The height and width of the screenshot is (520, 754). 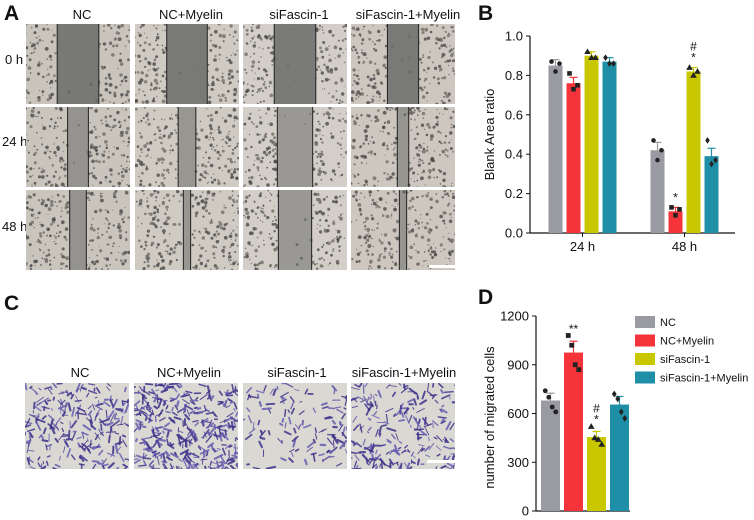 What do you see at coordinates (404, 372) in the screenshot?
I see `transwell-col-title-sifascin-myelin: siFascin-1+Myelin` at bounding box center [404, 372].